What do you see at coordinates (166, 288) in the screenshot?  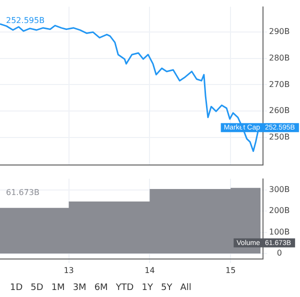 I see `text: 5Y` at bounding box center [166, 288].